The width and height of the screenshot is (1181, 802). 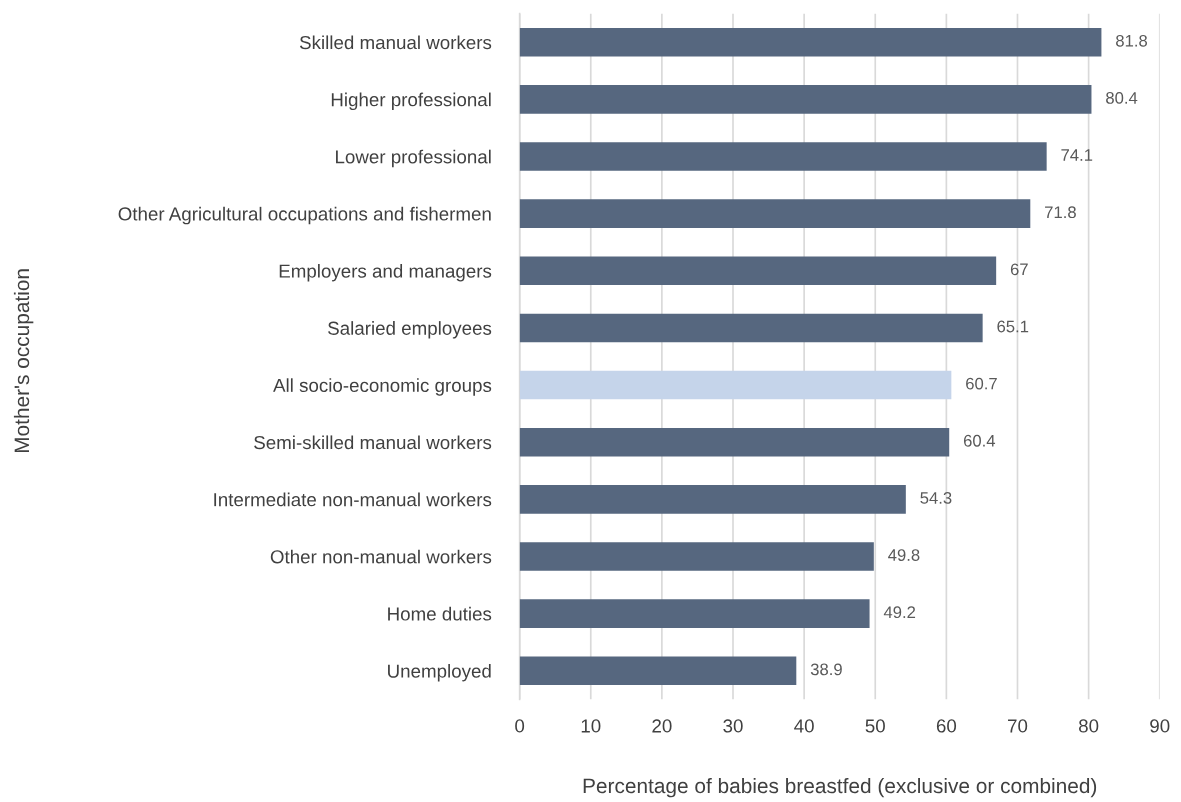 I want to click on y-tick-label: Other Agricultural occupations and fishermen, so click(x=304, y=215).